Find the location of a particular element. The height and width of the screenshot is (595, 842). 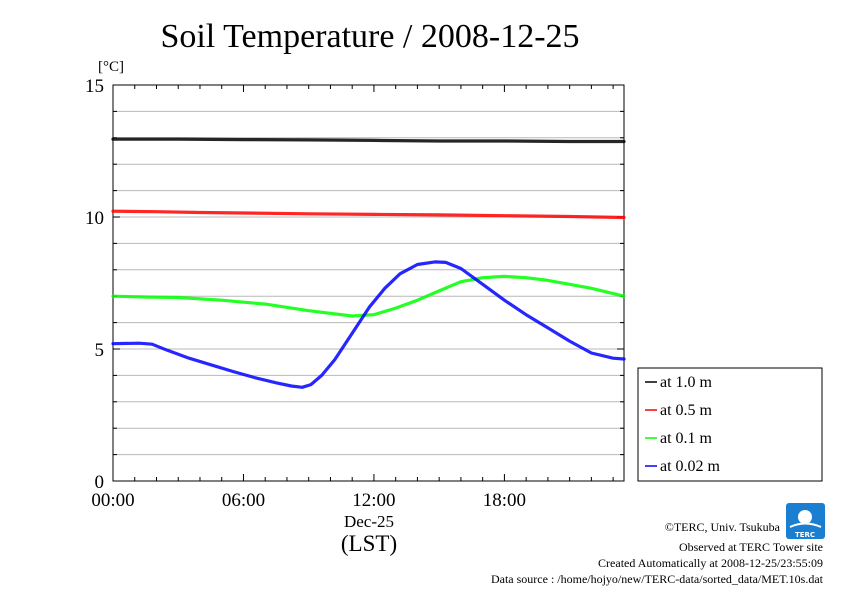

x-tick-label: 18:00 is located at coordinates (504, 500).